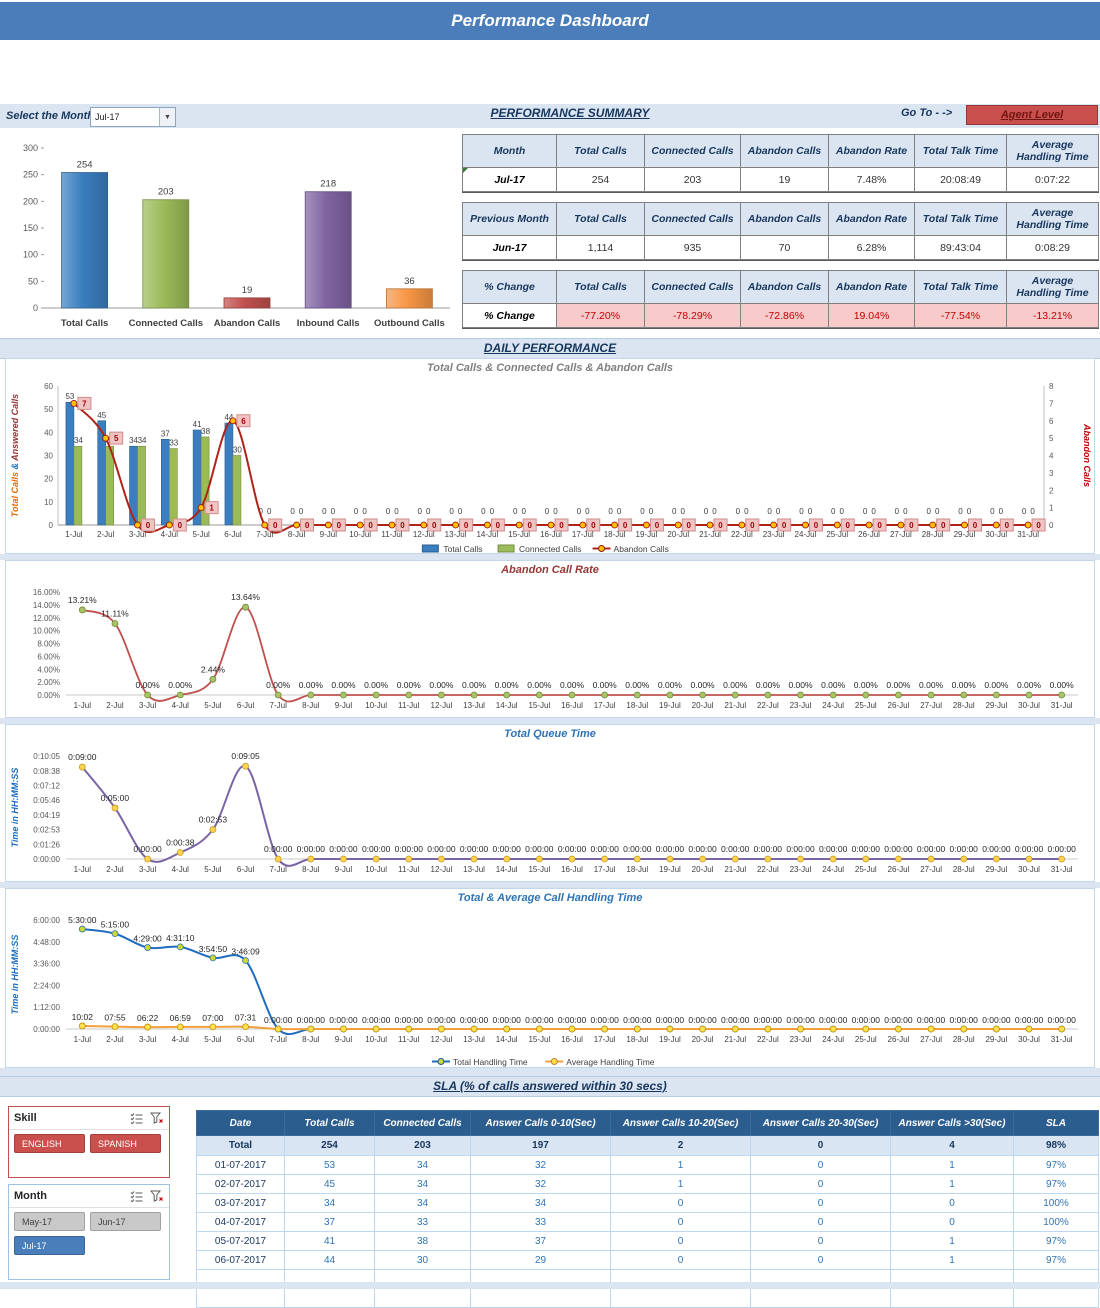 Image resolution: width=1100 pixels, height=1308 pixels. Describe the element at coordinates (610, 1062) in the screenshot. I see `svg-text: Average Handling Time` at that location.